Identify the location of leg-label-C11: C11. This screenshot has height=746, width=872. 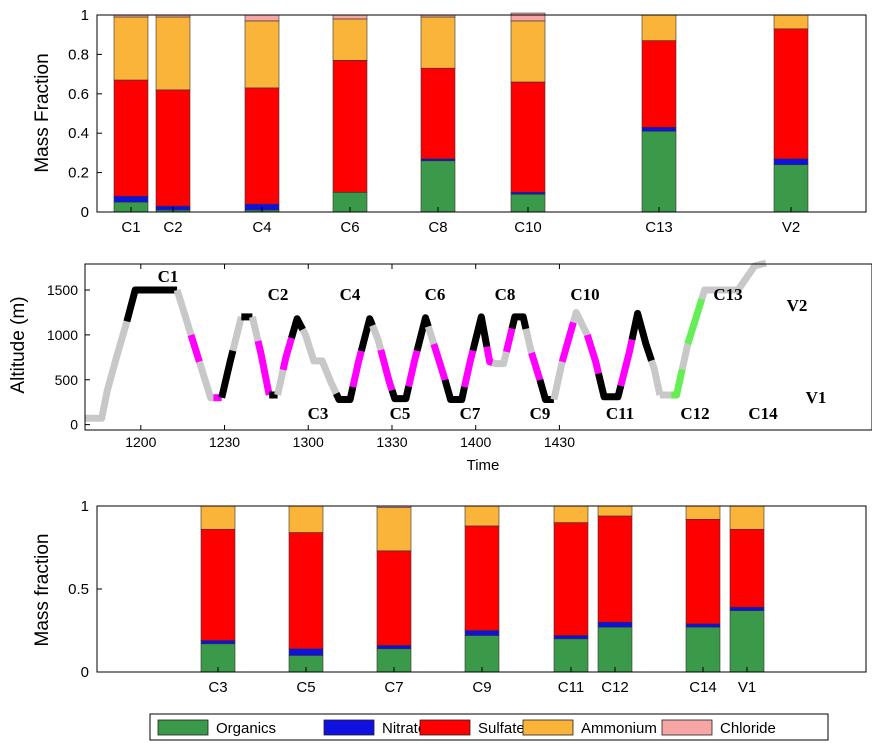
(620, 413).